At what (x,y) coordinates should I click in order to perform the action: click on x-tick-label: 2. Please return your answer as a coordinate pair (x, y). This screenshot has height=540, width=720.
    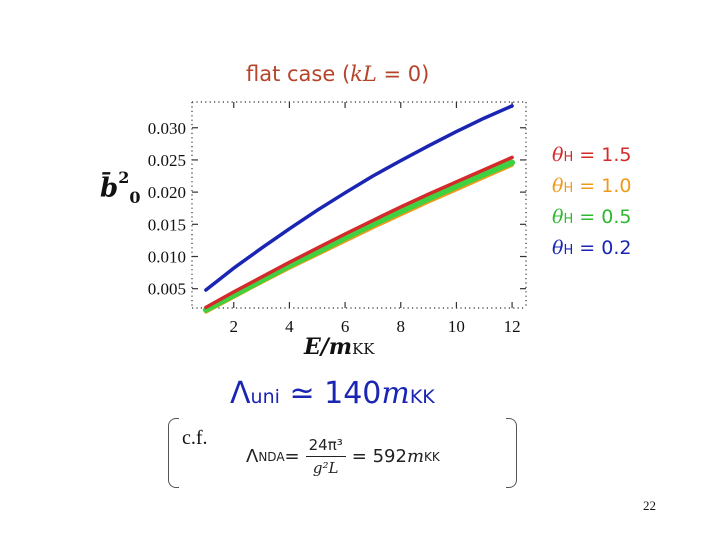
    Looking at the image, I should click on (234, 326).